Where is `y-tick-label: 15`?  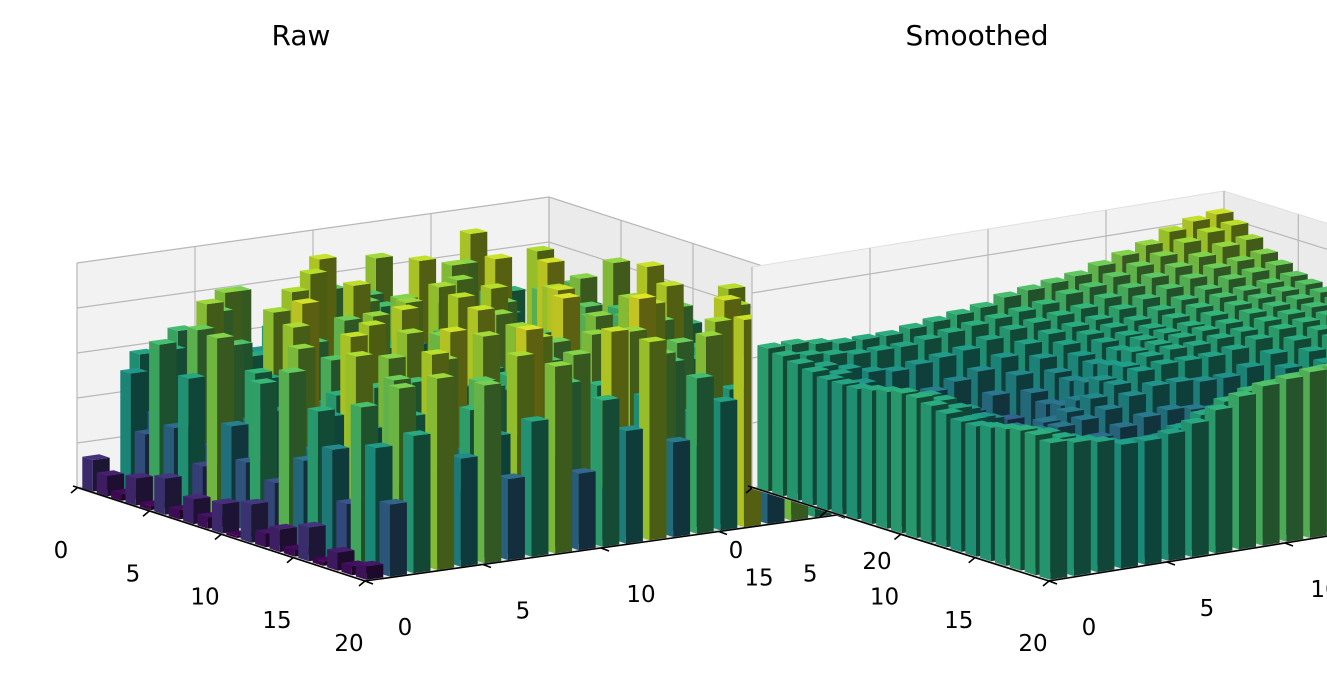 y-tick-label: 15 is located at coordinates (758, 579).